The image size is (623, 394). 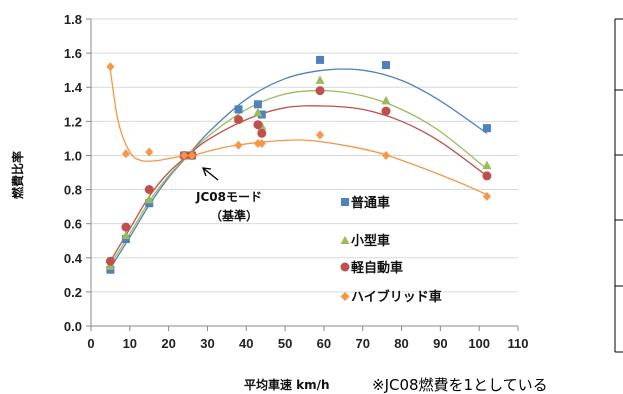 What do you see at coordinates (168, 343) in the screenshot?
I see `x-tick-label: 20` at bounding box center [168, 343].